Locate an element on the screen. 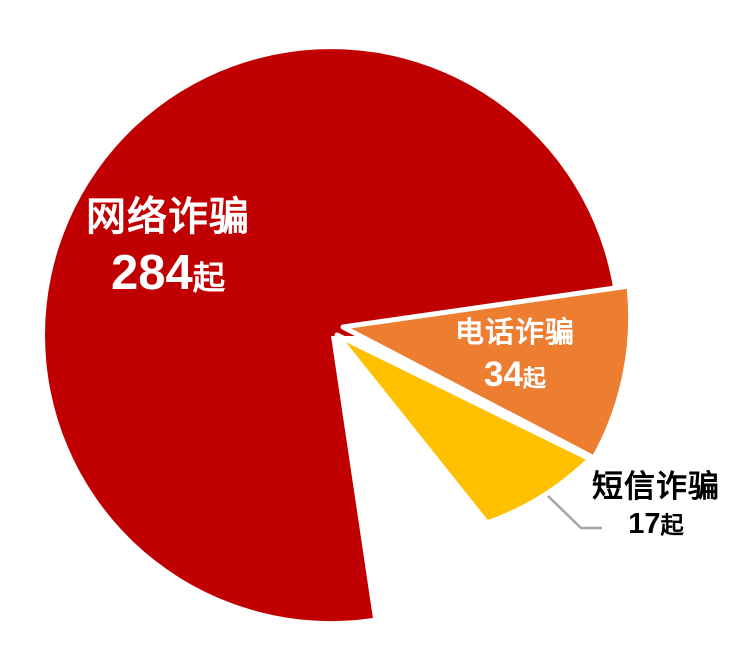  pie-slice-duanxin-zhapian is located at coordinates (463, 429).